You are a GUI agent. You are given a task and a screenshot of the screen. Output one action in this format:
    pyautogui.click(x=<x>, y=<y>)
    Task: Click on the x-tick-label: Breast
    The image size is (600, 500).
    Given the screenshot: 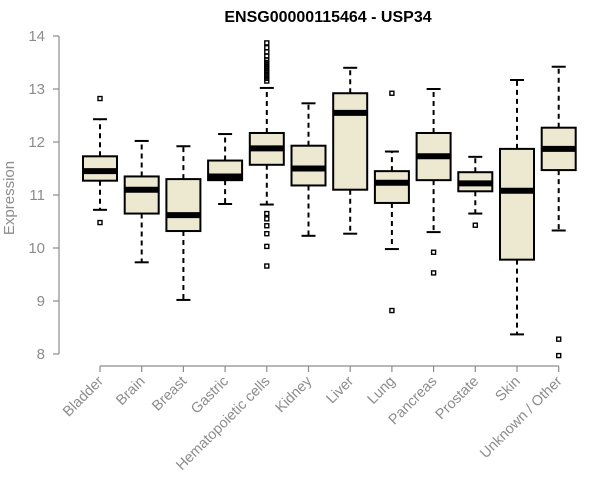 What is the action you would take?
    pyautogui.click(x=169, y=394)
    